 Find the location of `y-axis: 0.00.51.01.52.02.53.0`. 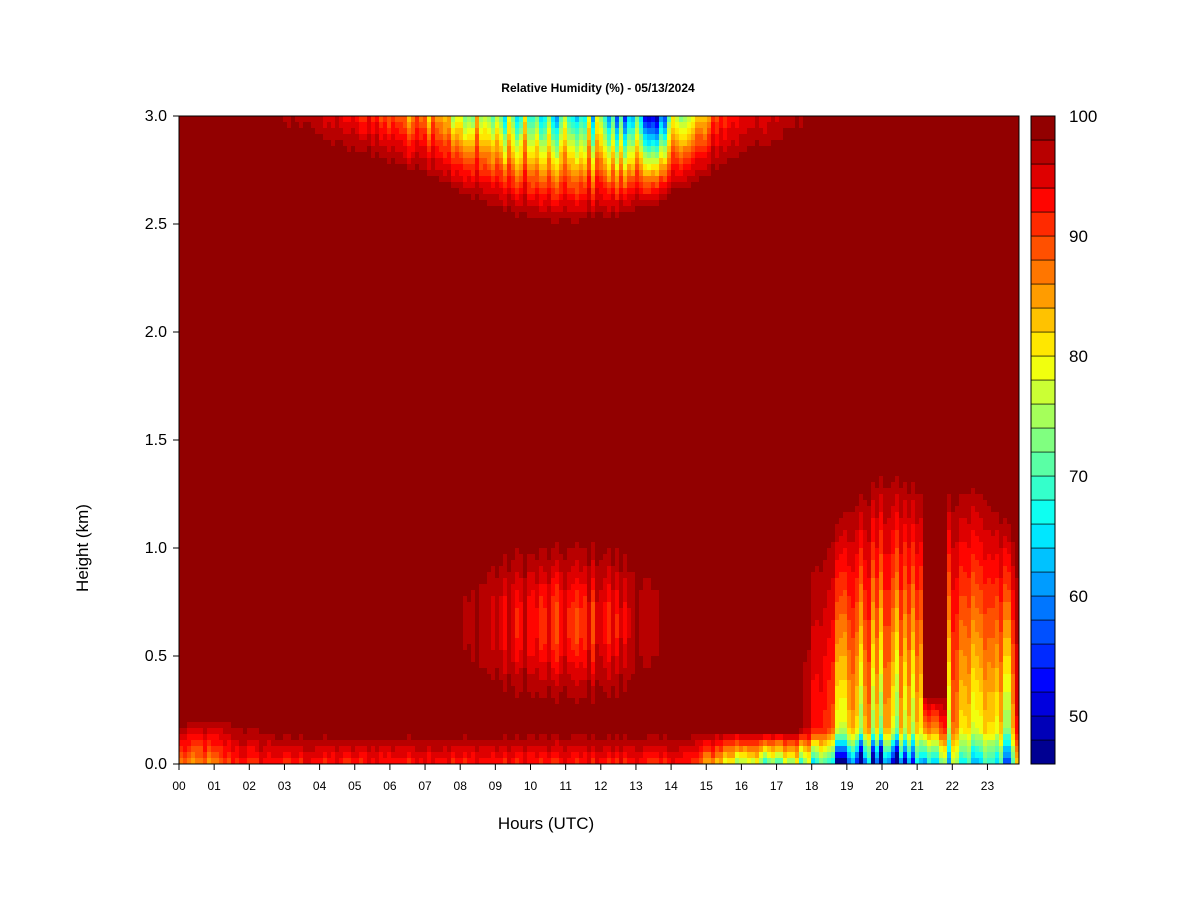

y-axis: 0.00.51.01.52.02.53.0 is located at coordinates (162, 440).